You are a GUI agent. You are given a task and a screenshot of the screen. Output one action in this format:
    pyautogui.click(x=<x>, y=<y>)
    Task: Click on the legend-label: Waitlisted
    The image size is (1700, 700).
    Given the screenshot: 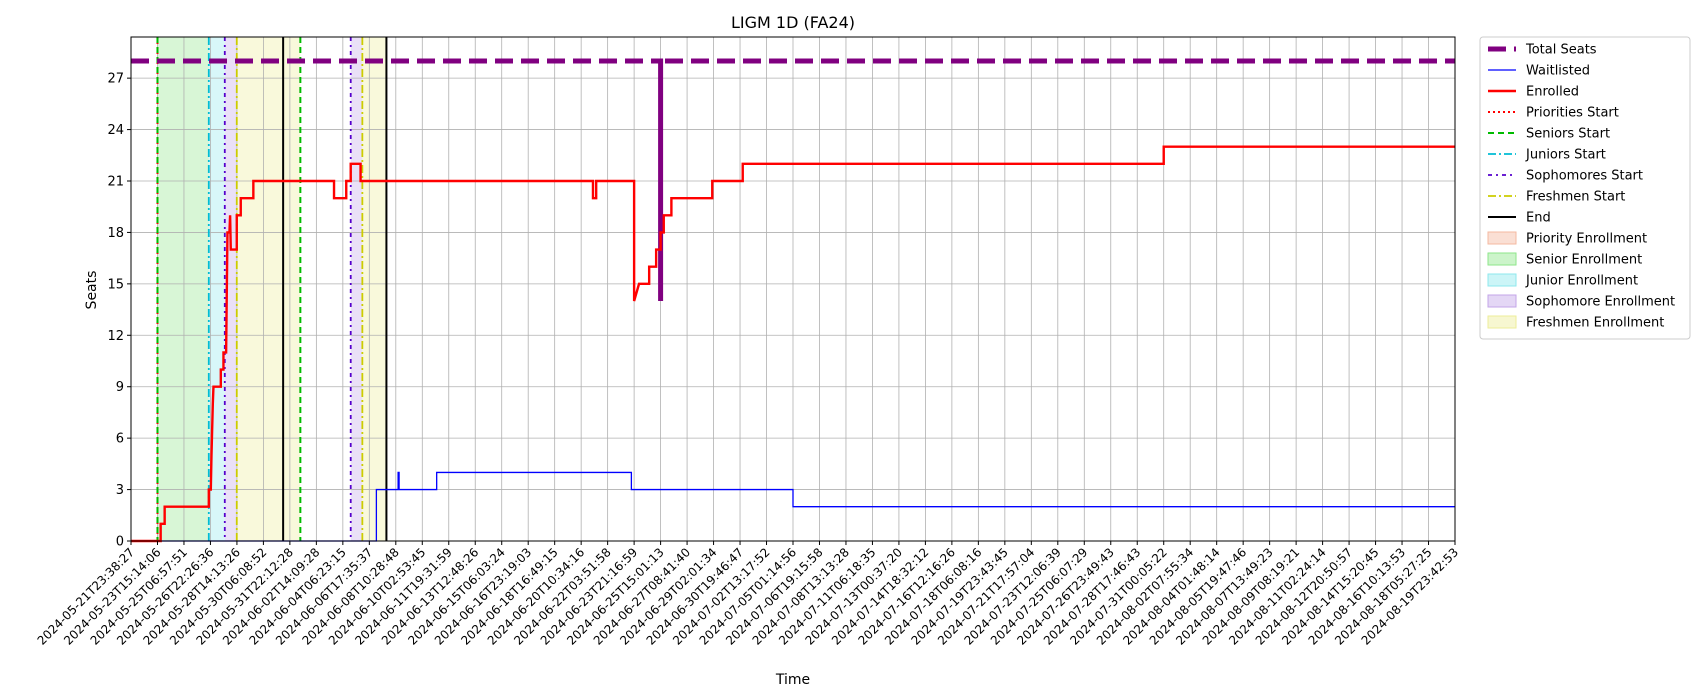 What is the action you would take?
    pyautogui.click(x=1558, y=71)
    